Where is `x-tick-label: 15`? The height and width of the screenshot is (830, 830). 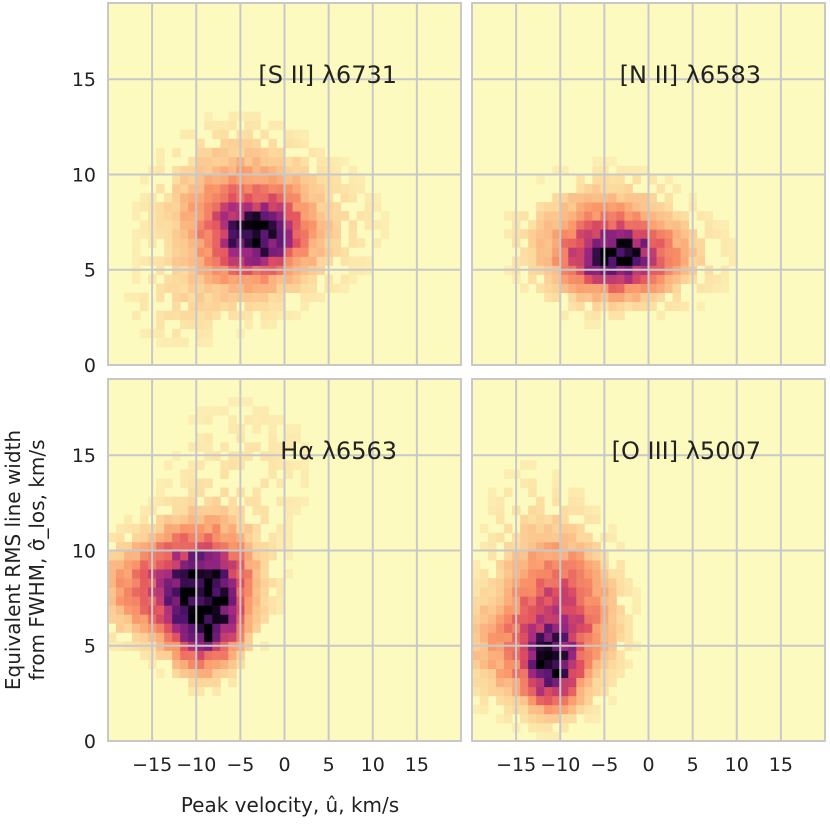 x-tick-label: 15 is located at coordinates (781, 765).